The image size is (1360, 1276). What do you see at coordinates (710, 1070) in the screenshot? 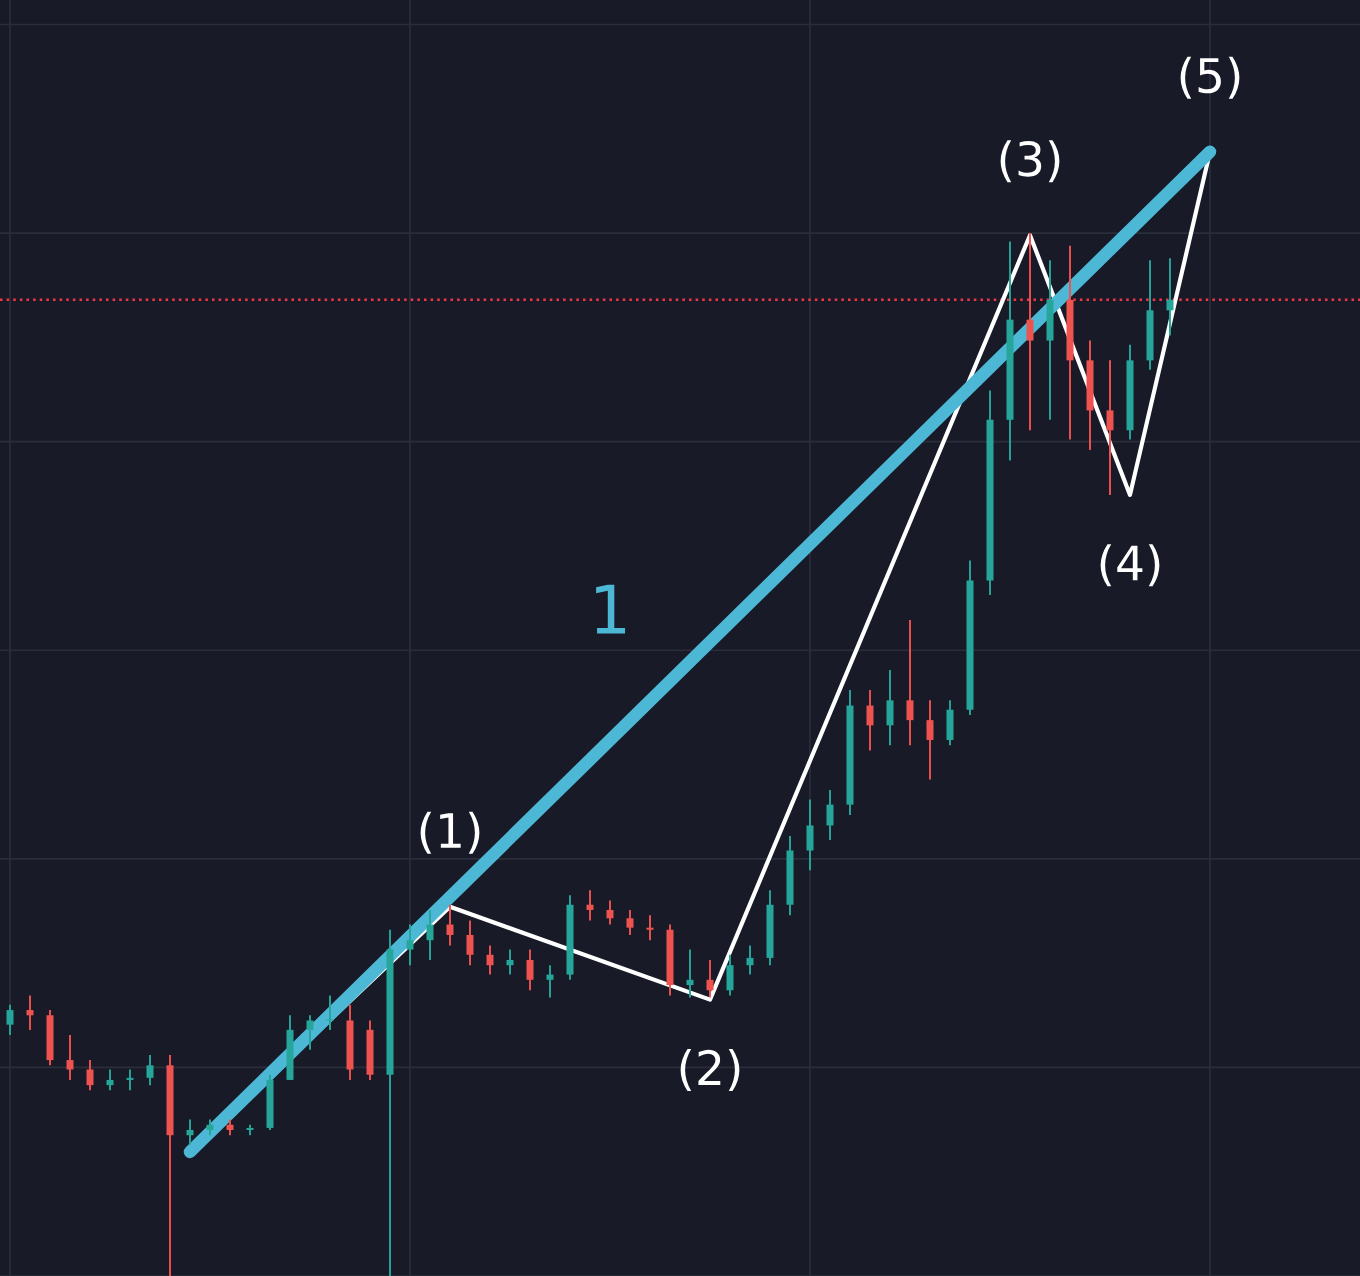
I see `annotation: (2)` at bounding box center [710, 1070].